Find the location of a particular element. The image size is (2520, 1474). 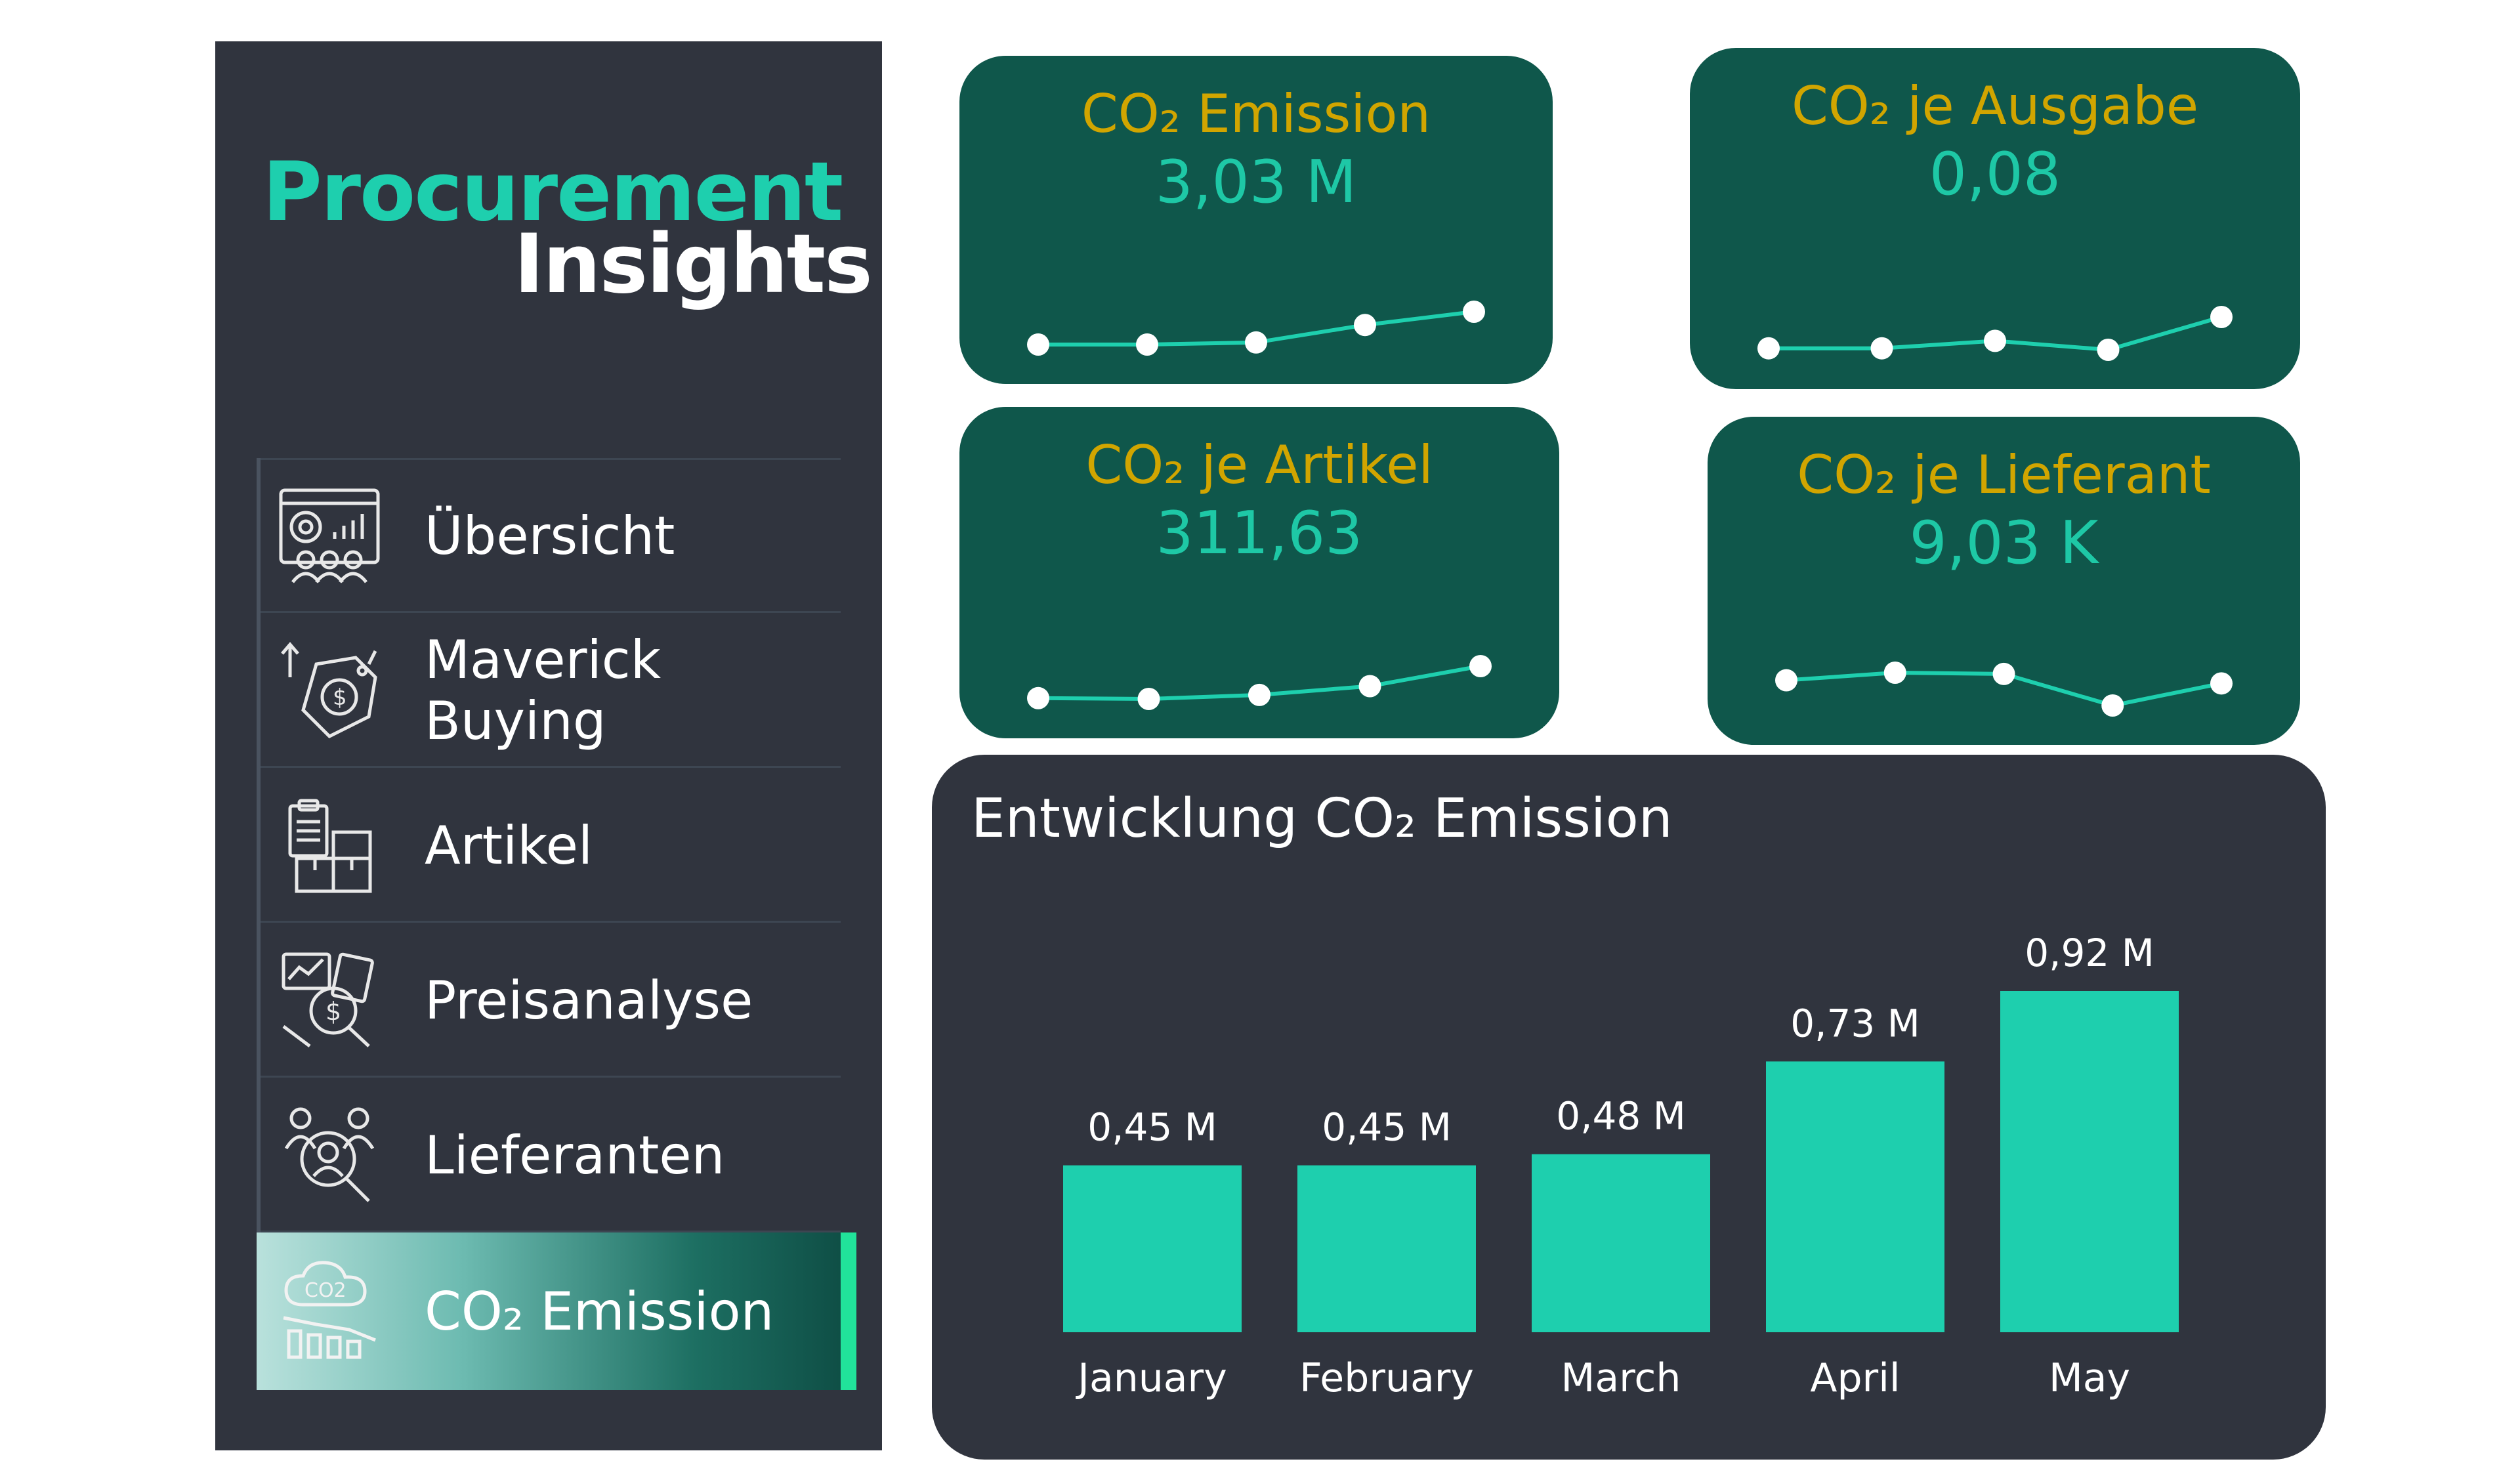

x-tick-label: May is located at coordinates (2089, 1378).